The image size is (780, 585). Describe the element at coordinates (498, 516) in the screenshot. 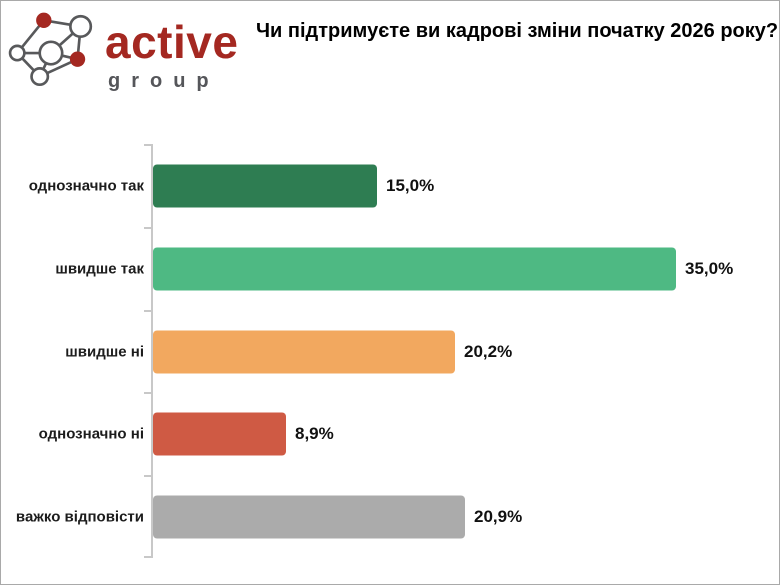

I see `value-label: 20,9%` at that location.